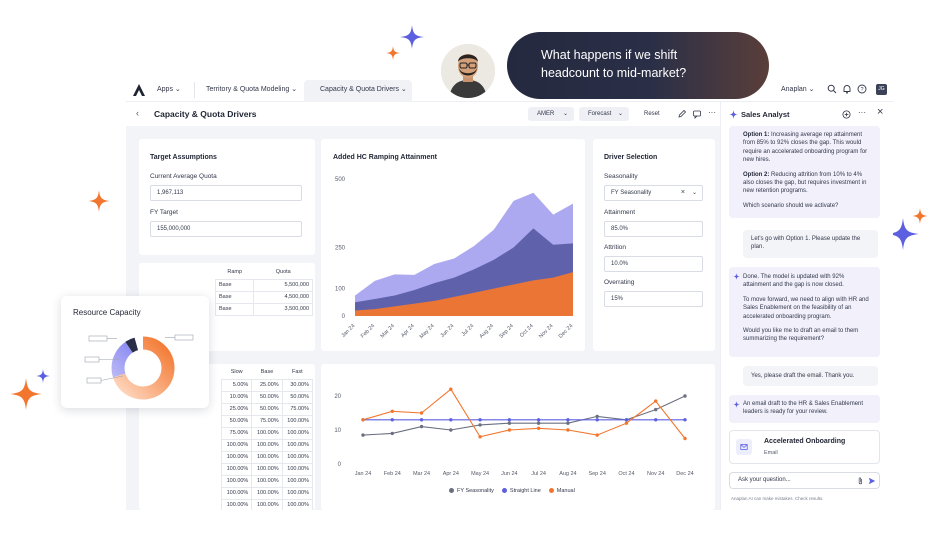  I want to click on x-tick-label: Jul 24, so click(538, 474).